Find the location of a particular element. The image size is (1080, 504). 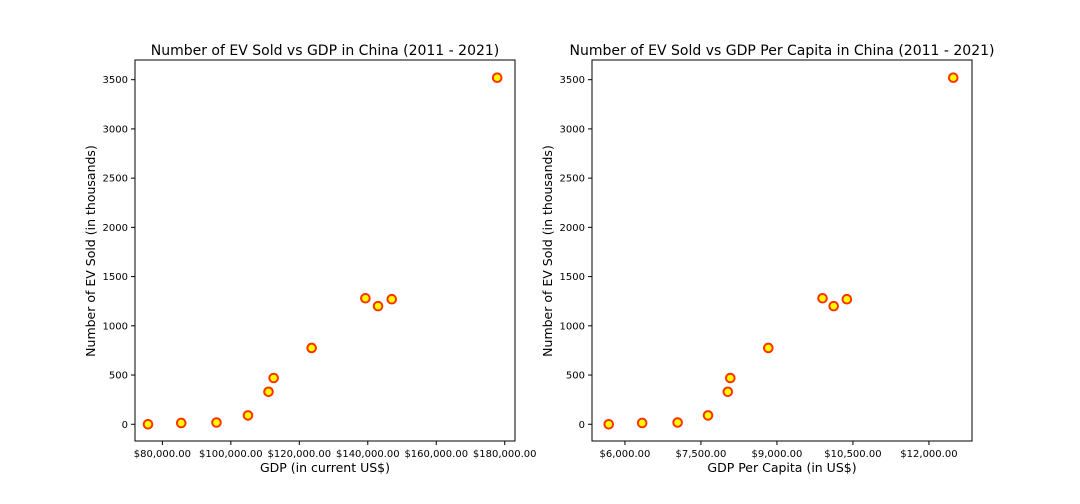

x-tick-label: $140,000.00 is located at coordinates (368, 454).